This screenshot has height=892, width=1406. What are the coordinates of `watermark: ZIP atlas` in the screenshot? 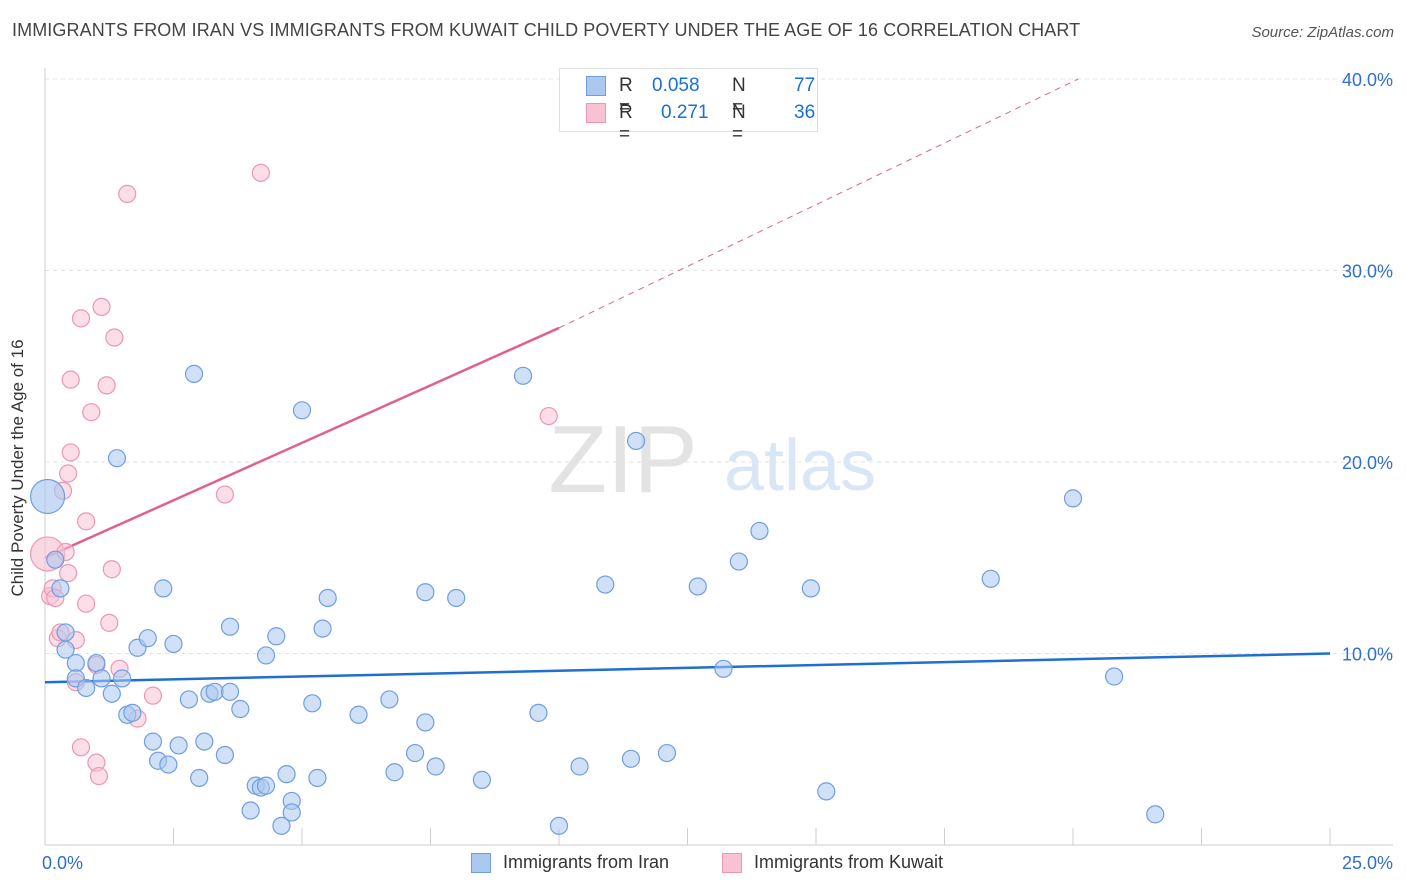 It's located at (712, 459).